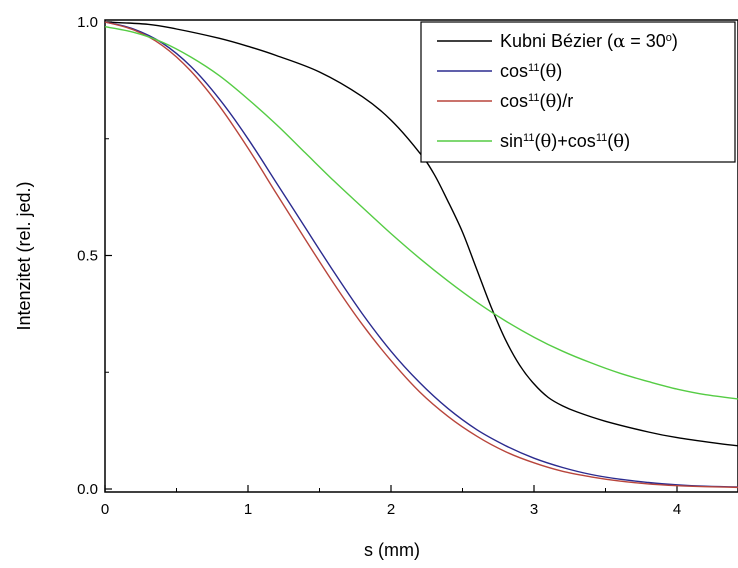 The image size is (738, 568). What do you see at coordinates (87, 489) in the screenshot?
I see `y-tick-label: 0.0` at bounding box center [87, 489].